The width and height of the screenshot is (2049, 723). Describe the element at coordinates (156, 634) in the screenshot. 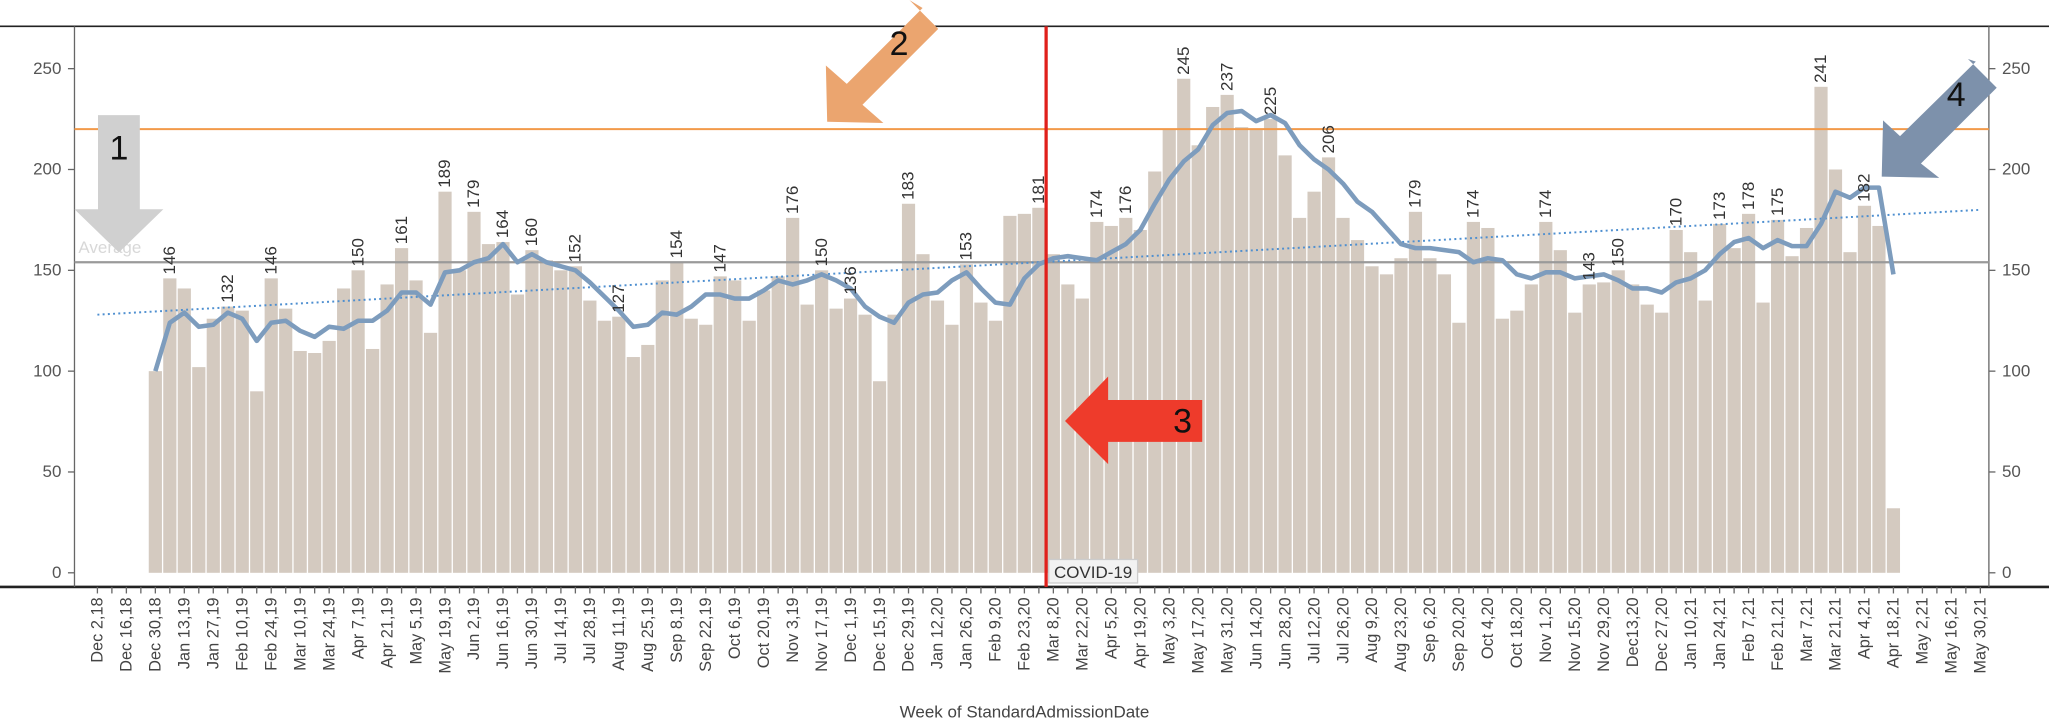

I see `x-tick-label: Dec 30,18` at that location.